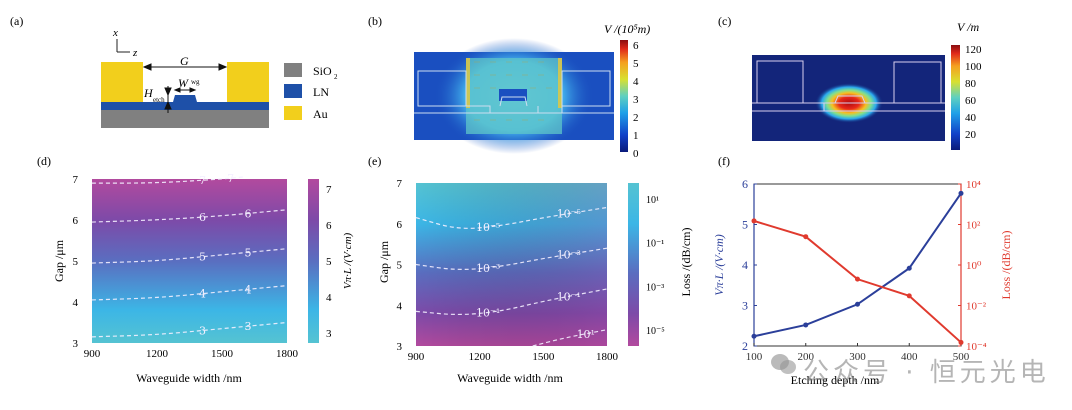 The width and height of the screenshot is (1072, 410). I want to click on colorbar-tick-label: 10⁻³, so click(655, 287).